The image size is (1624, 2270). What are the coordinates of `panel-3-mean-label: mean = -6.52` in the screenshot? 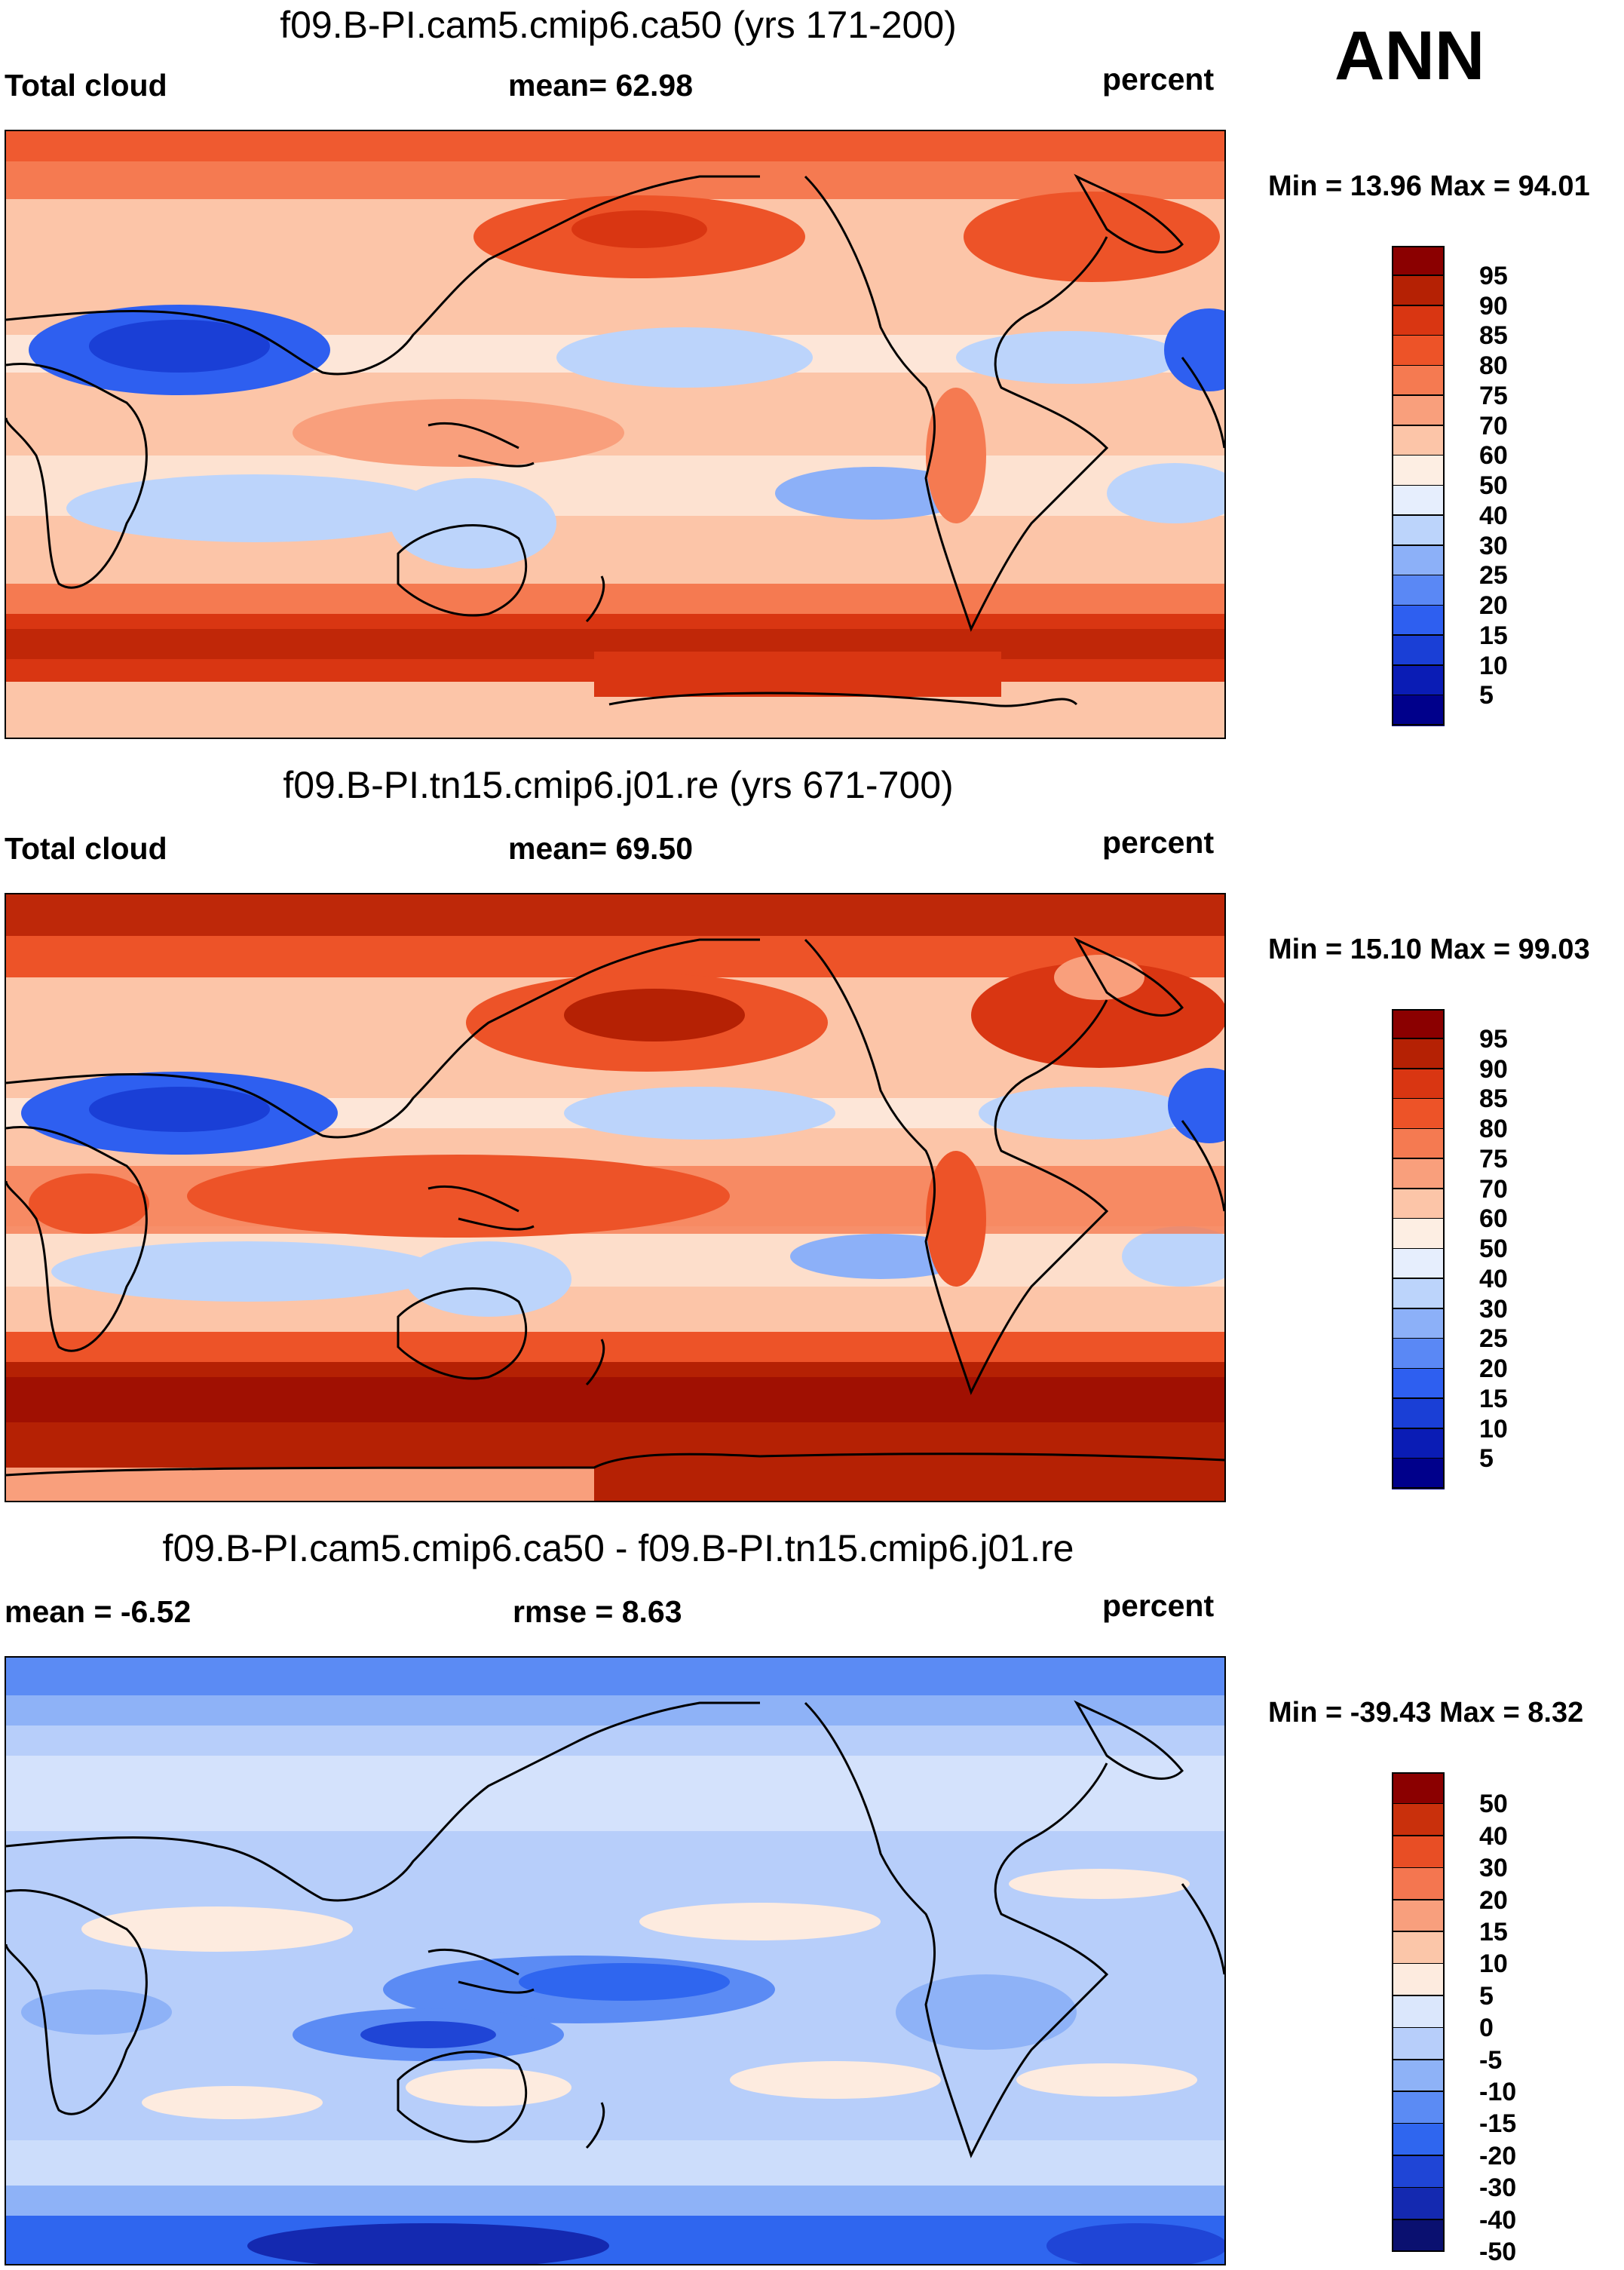 It's located at (99, 1612).